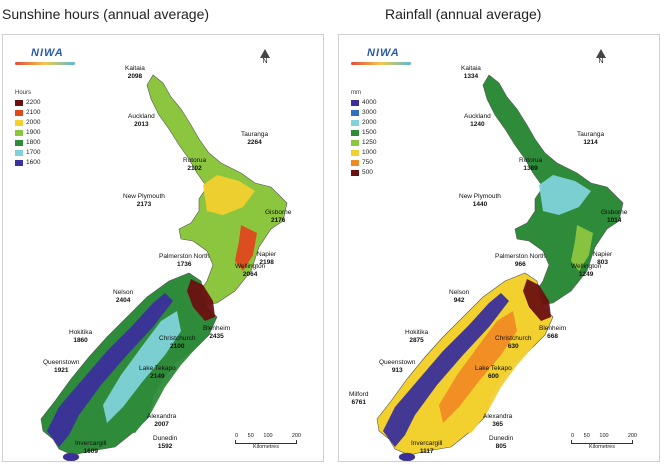 The width and height of the screenshot is (664, 465). Describe the element at coordinates (278, 220) in the screenshot. I see `city-value: 2176` at that location.